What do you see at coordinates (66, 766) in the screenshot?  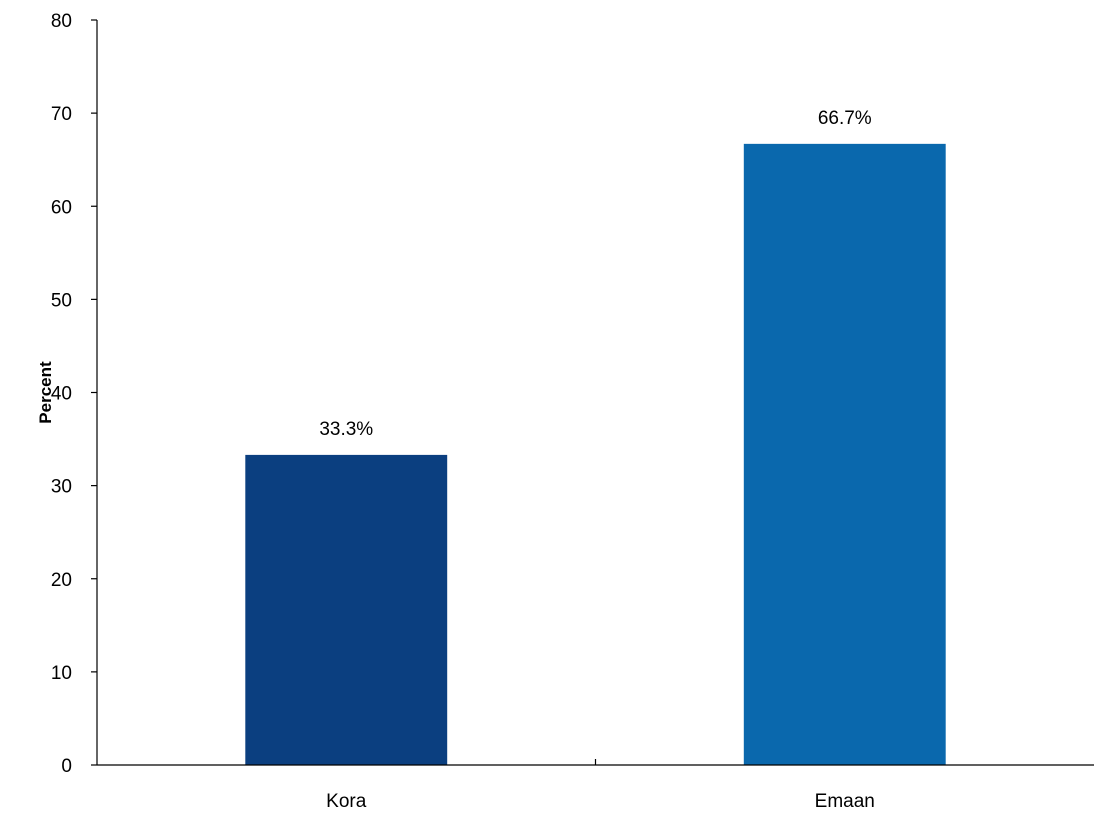 I see `y-tick-label: 0` at bounding box center [66, 766].